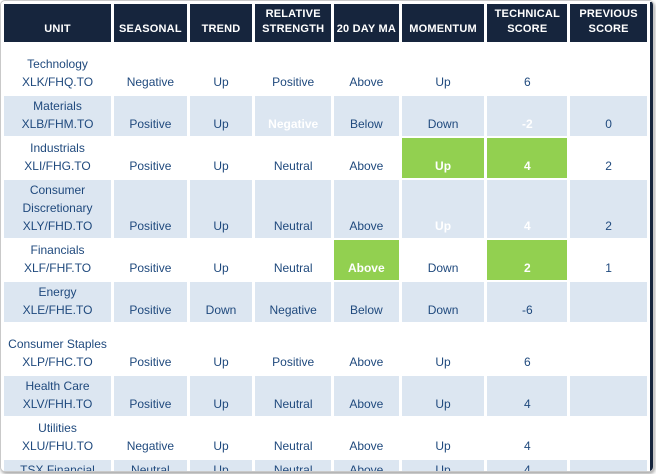 This screenshot has width=656, height=474. Describe the element at coordinates (608, 23) in the screenshot. I see `col-header-previous-score: PREVIOUS SCORE` at that location.